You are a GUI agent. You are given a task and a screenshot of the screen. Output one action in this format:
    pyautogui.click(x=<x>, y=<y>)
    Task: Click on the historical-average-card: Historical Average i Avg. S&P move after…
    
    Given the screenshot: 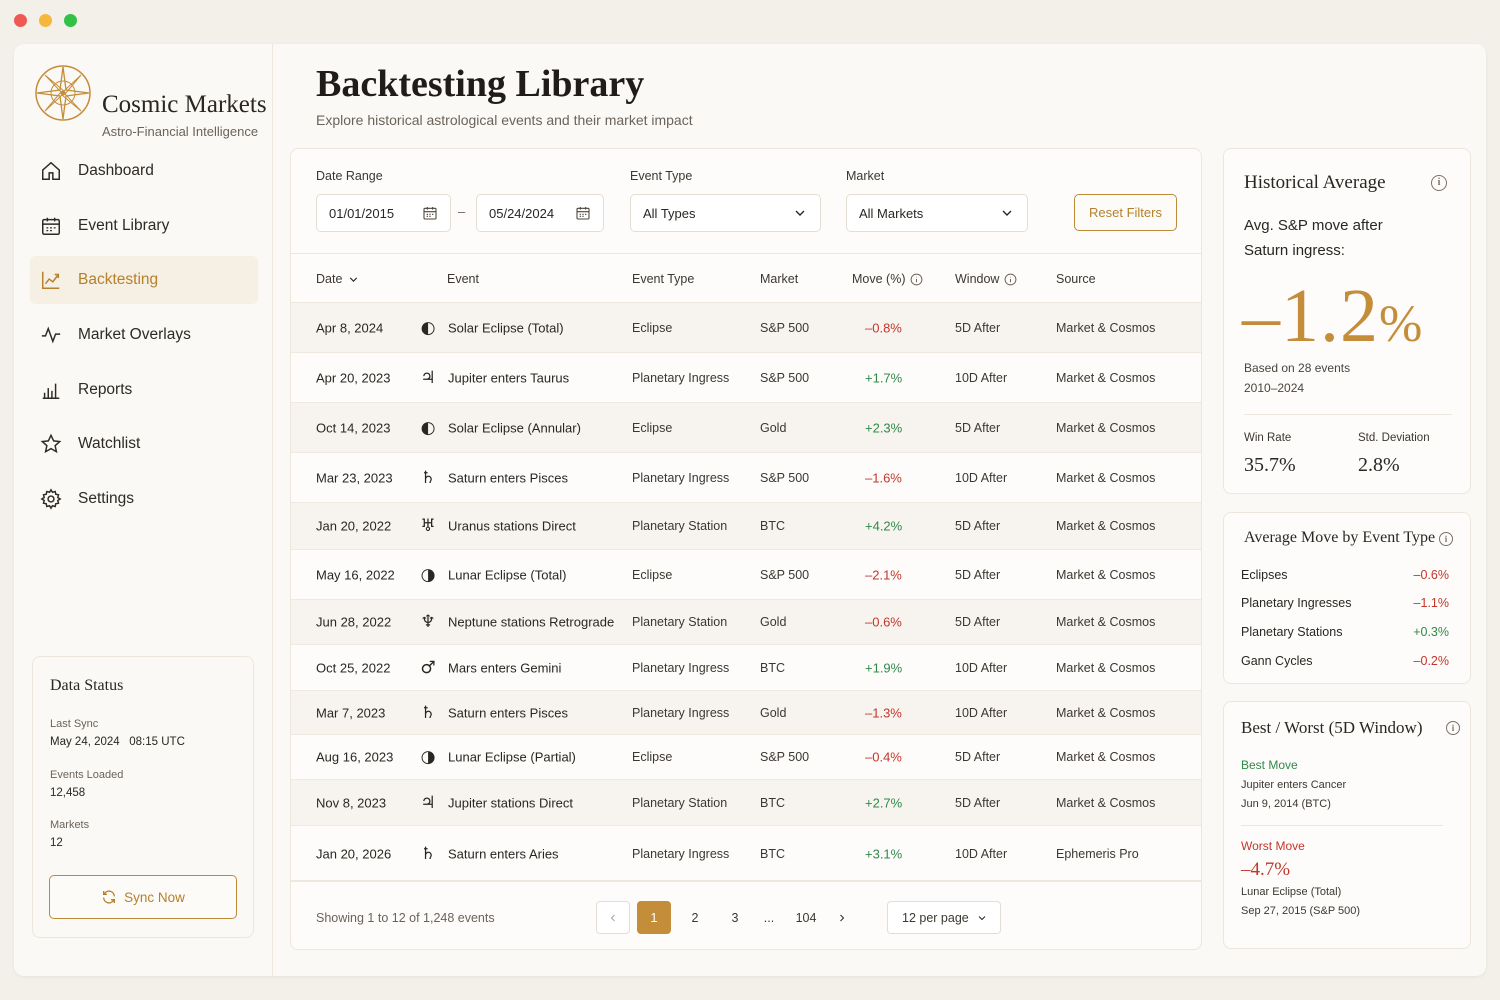 What is the action you would take?
    pyautogui.click(x=1347, y=321)
    